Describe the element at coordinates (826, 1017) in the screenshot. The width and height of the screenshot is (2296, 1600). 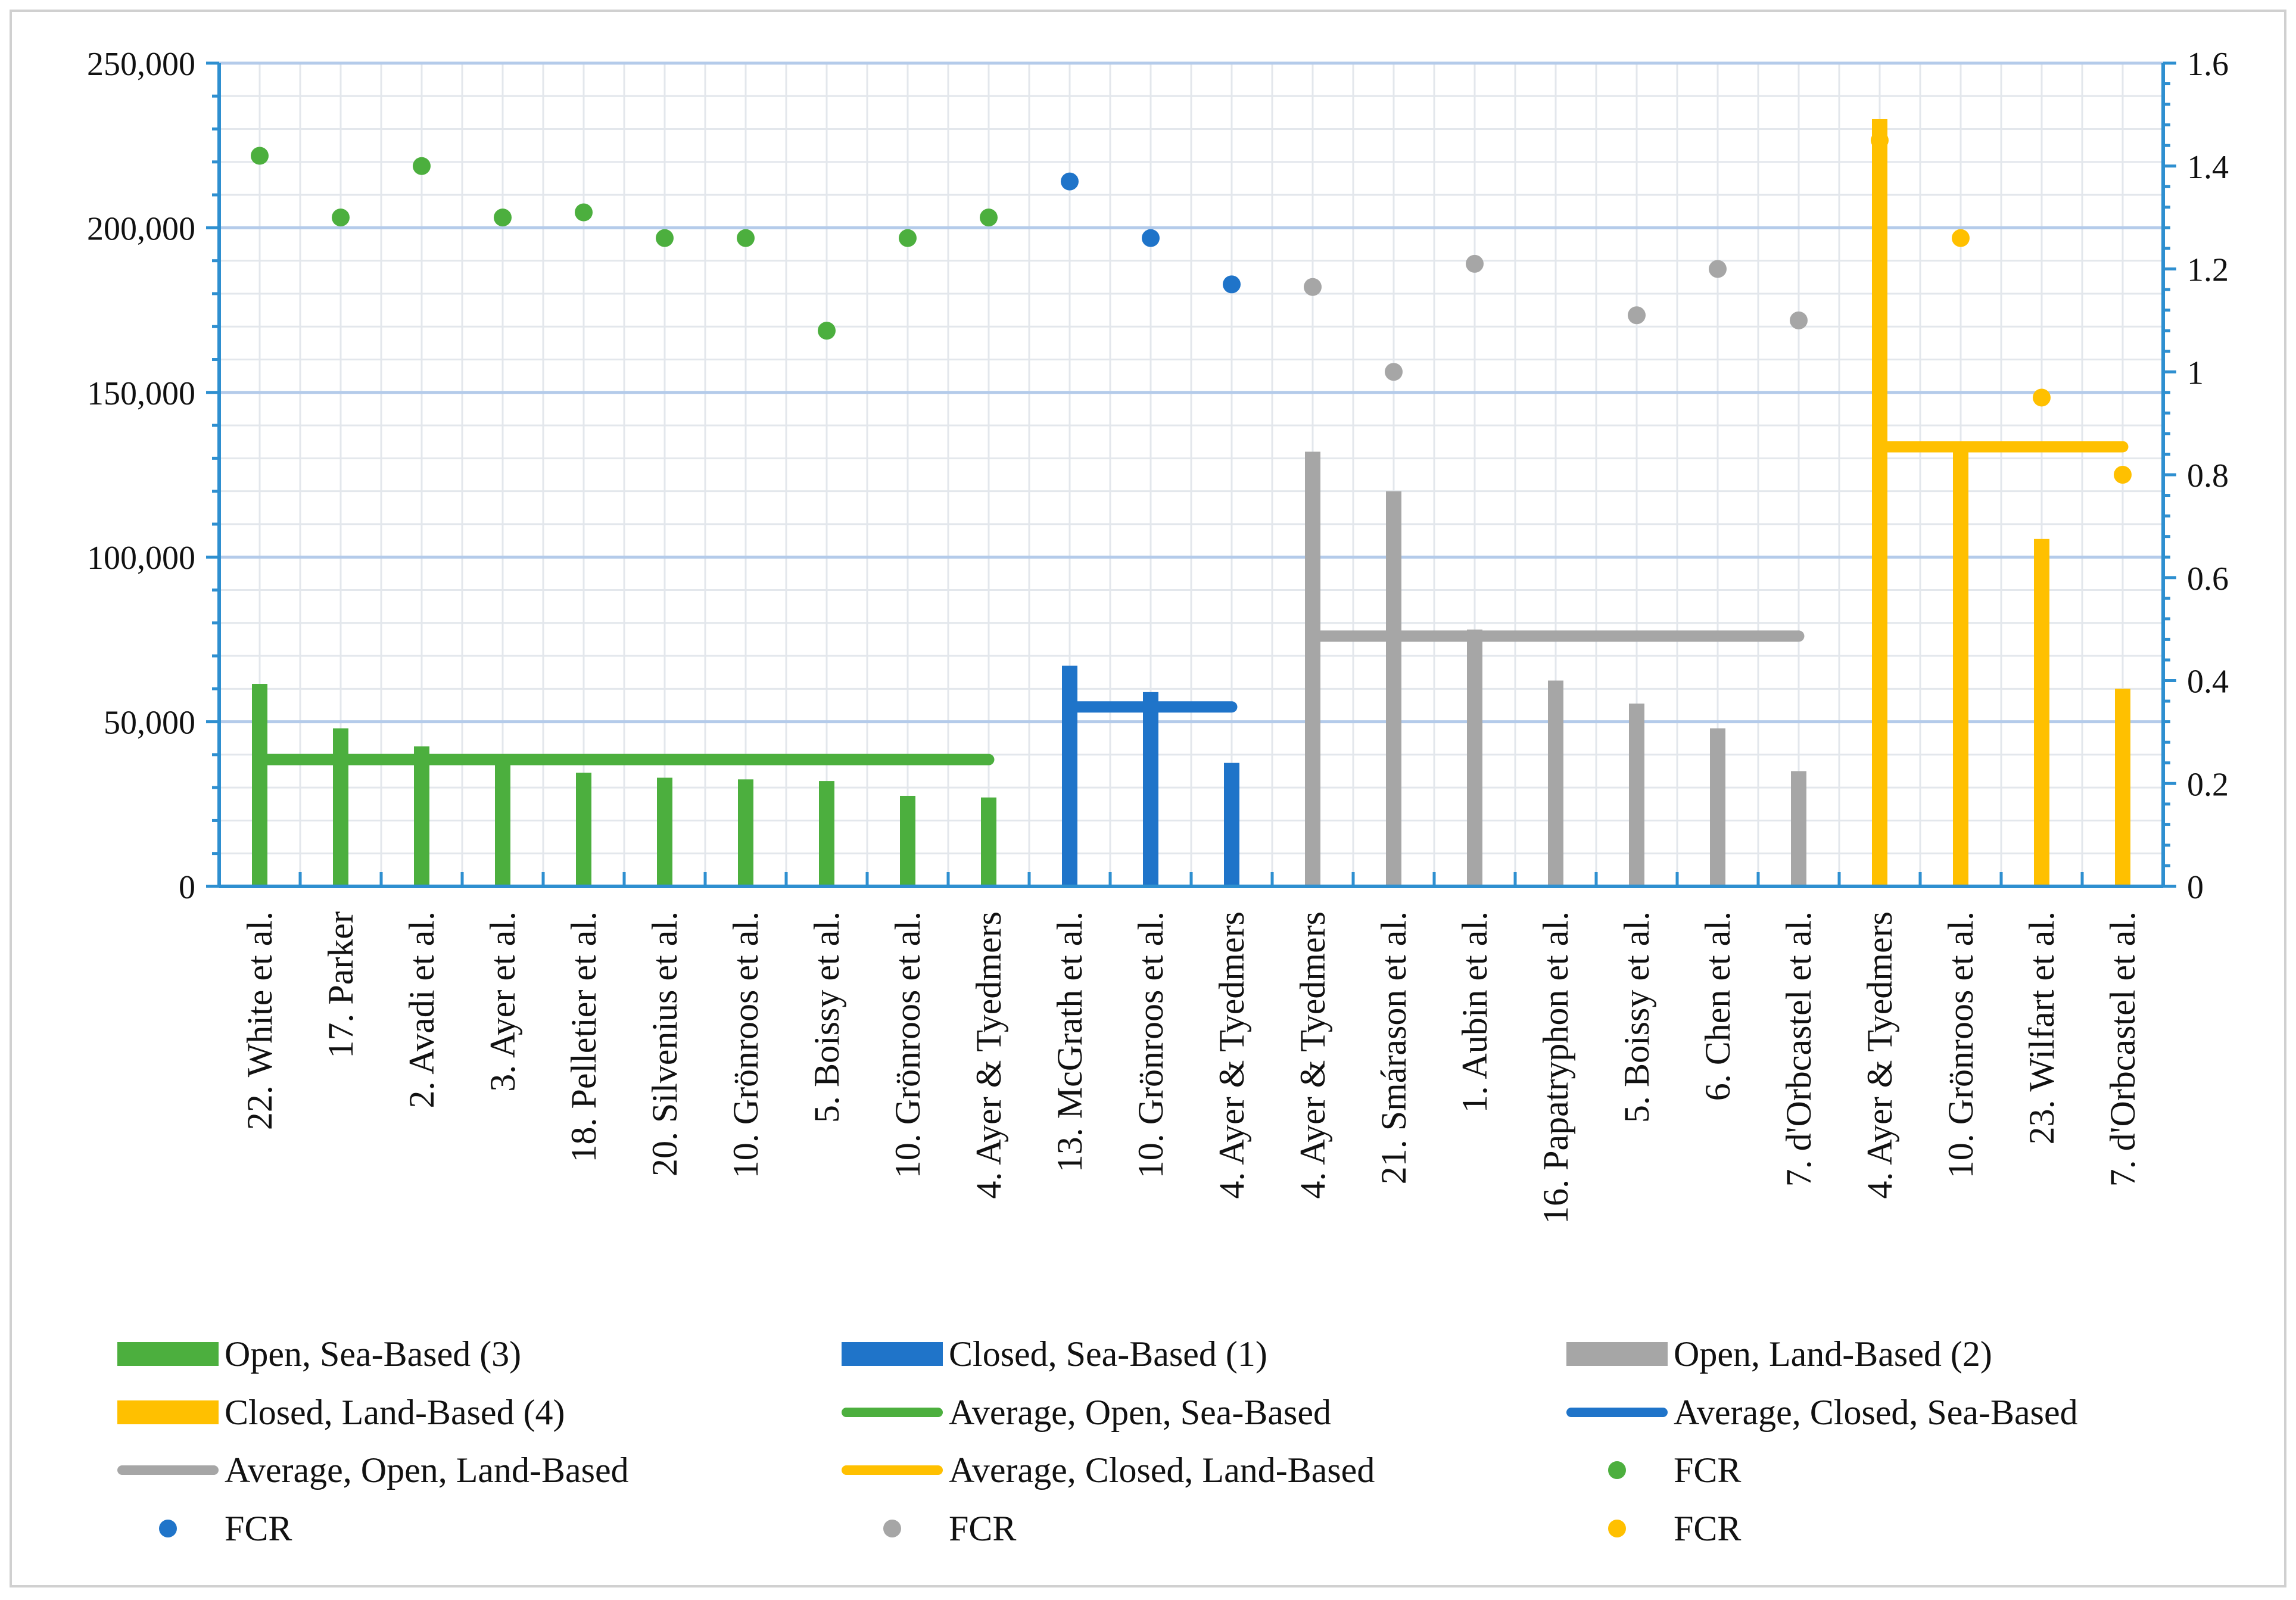
I see `x-tick-label: 5. Boissy et al.` at that location.